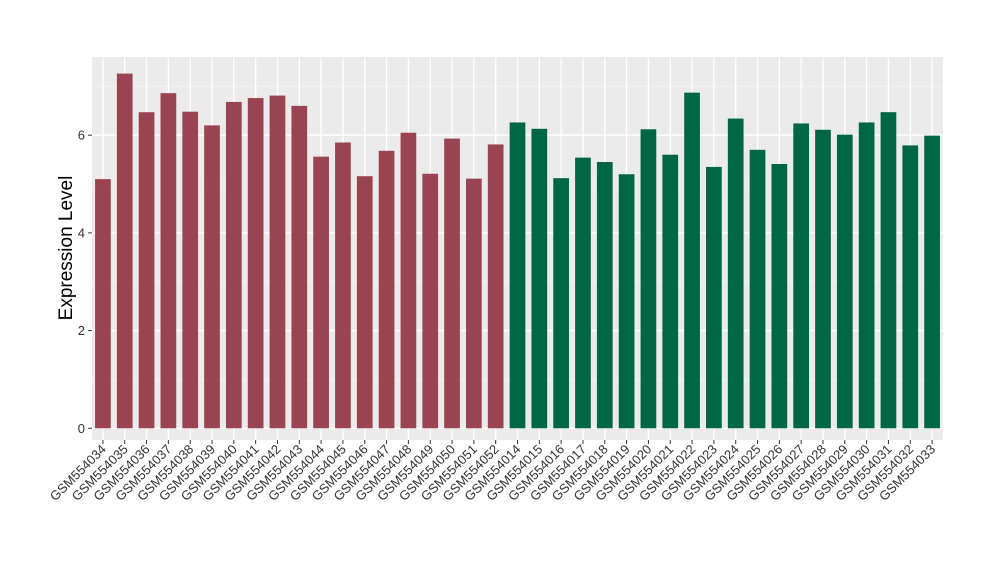 Image resolution: width=1000 pixels, height=580 pixels. I want to click on bar-GSM554022, so click(692, 260).